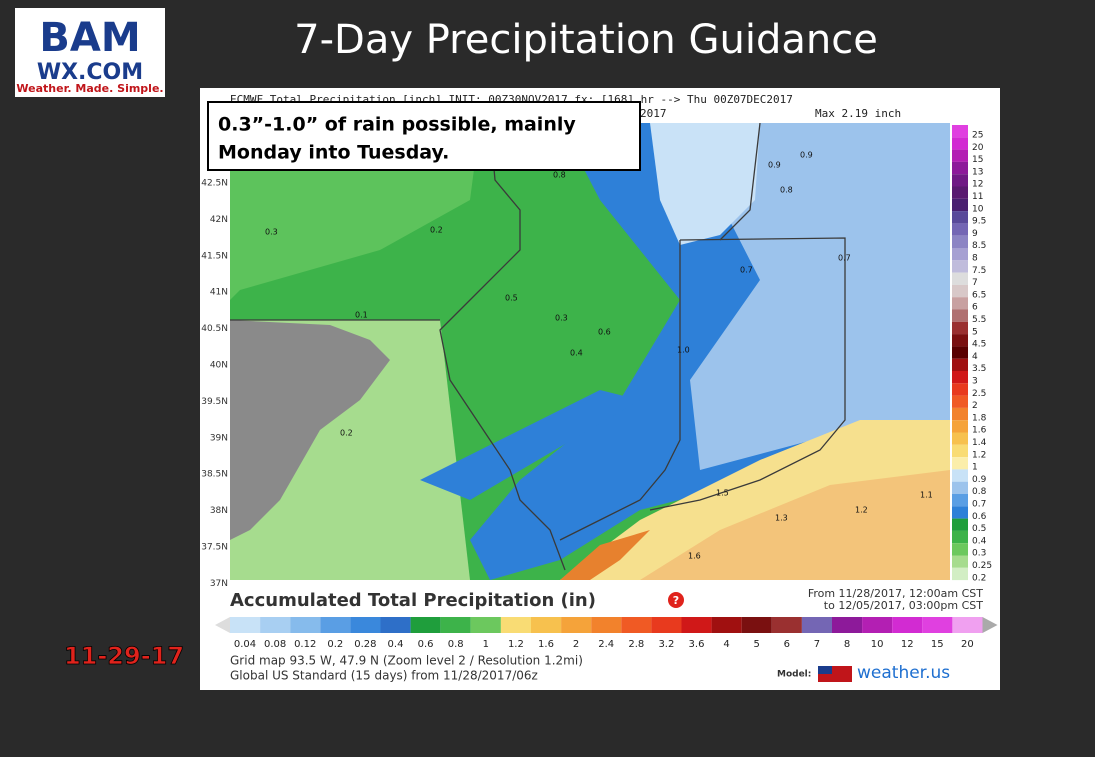  Describe the element at coordinates (214, 329) in the screenshot. I see `lat-label: 40.5N` at that location.